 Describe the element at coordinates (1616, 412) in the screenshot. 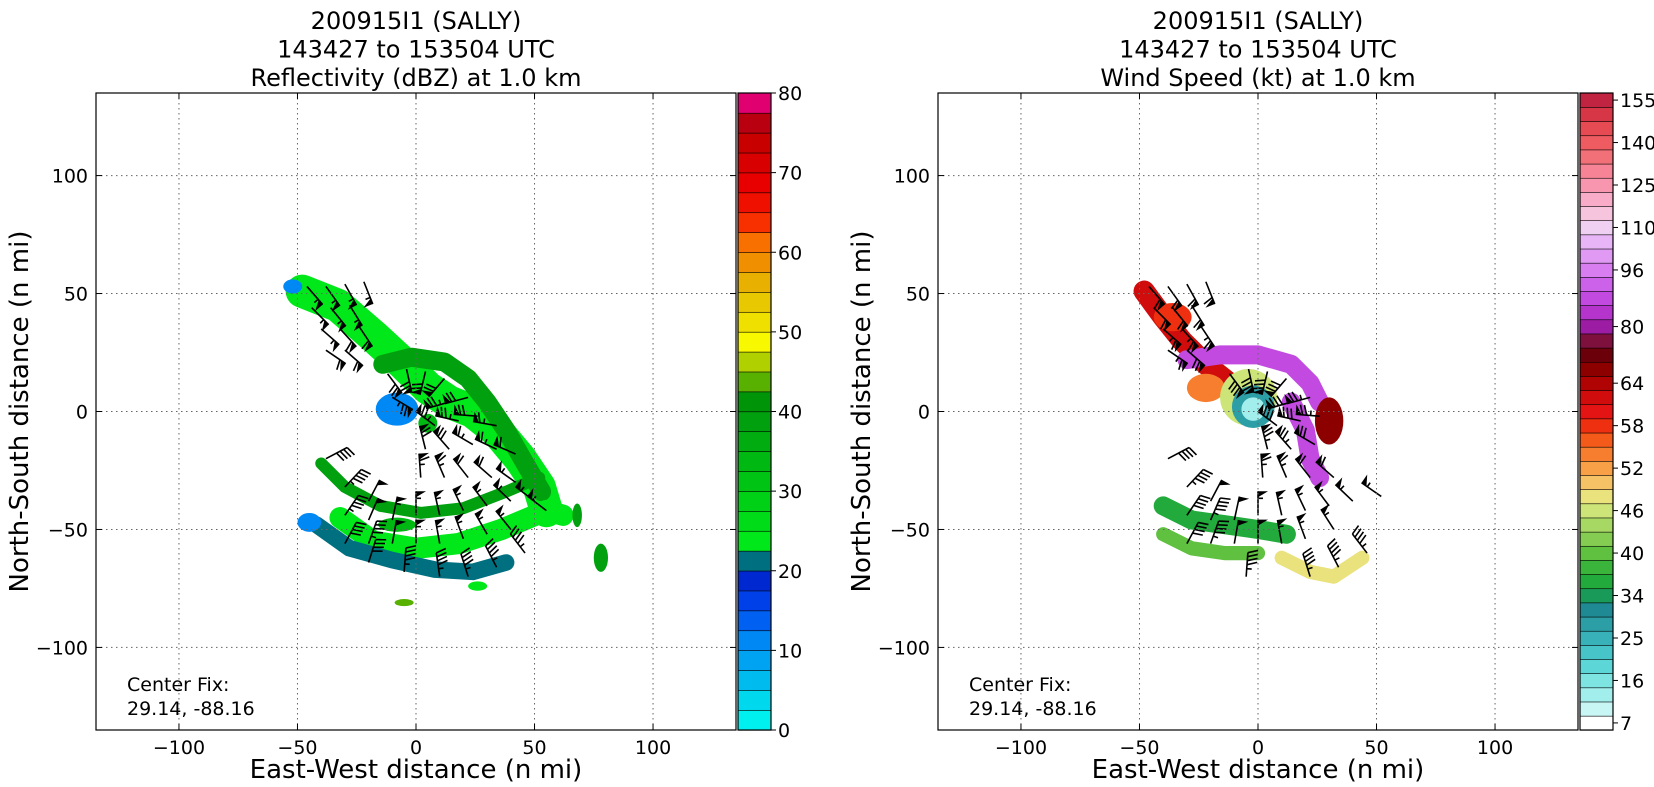

I see `colorbar: 7 16 25 34 40 46 52 58 64 80 96 110 125 140 155` at that location.